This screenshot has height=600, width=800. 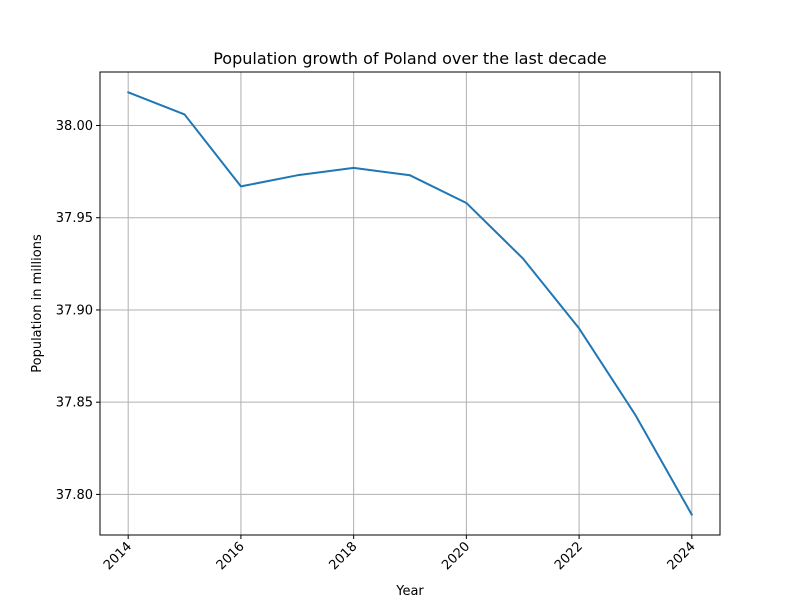 I want to click on x-axis-label: Year, so click(x=409, y=591).